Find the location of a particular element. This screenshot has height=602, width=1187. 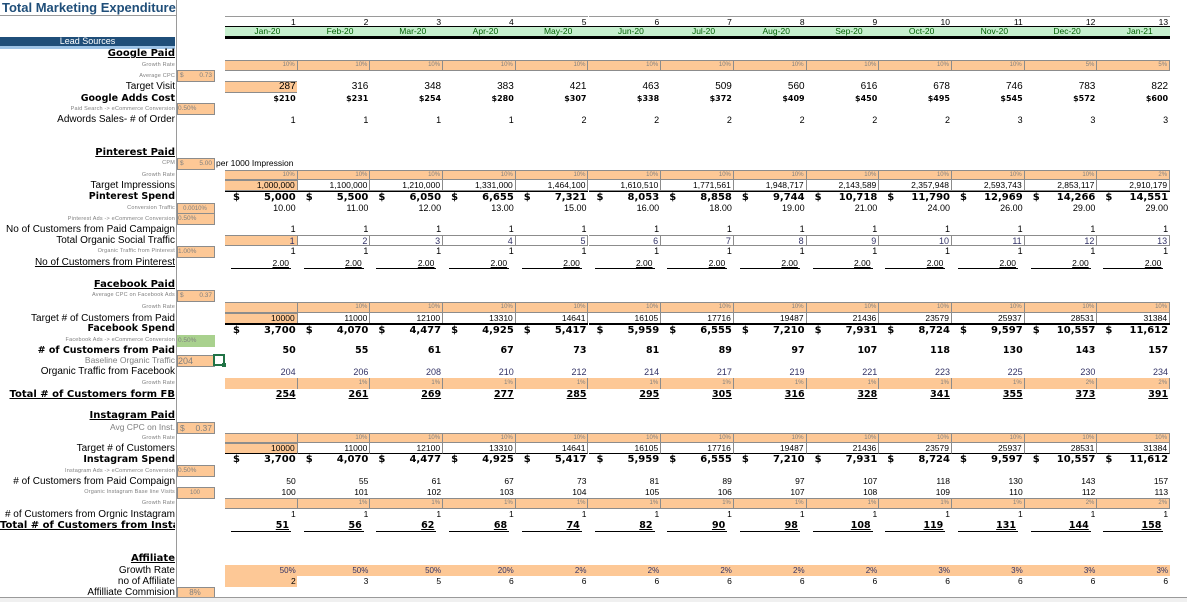

pinterest-impressions-8: 1,948,717 is located at coordinates (770, 185).